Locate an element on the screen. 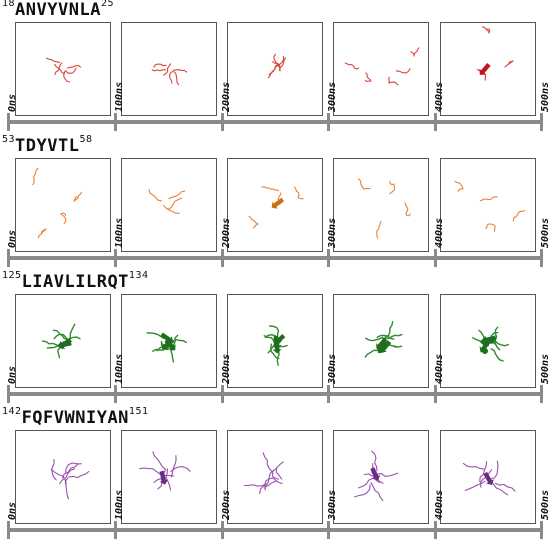  residue-end: 151 is located at coordinates (138, 412).